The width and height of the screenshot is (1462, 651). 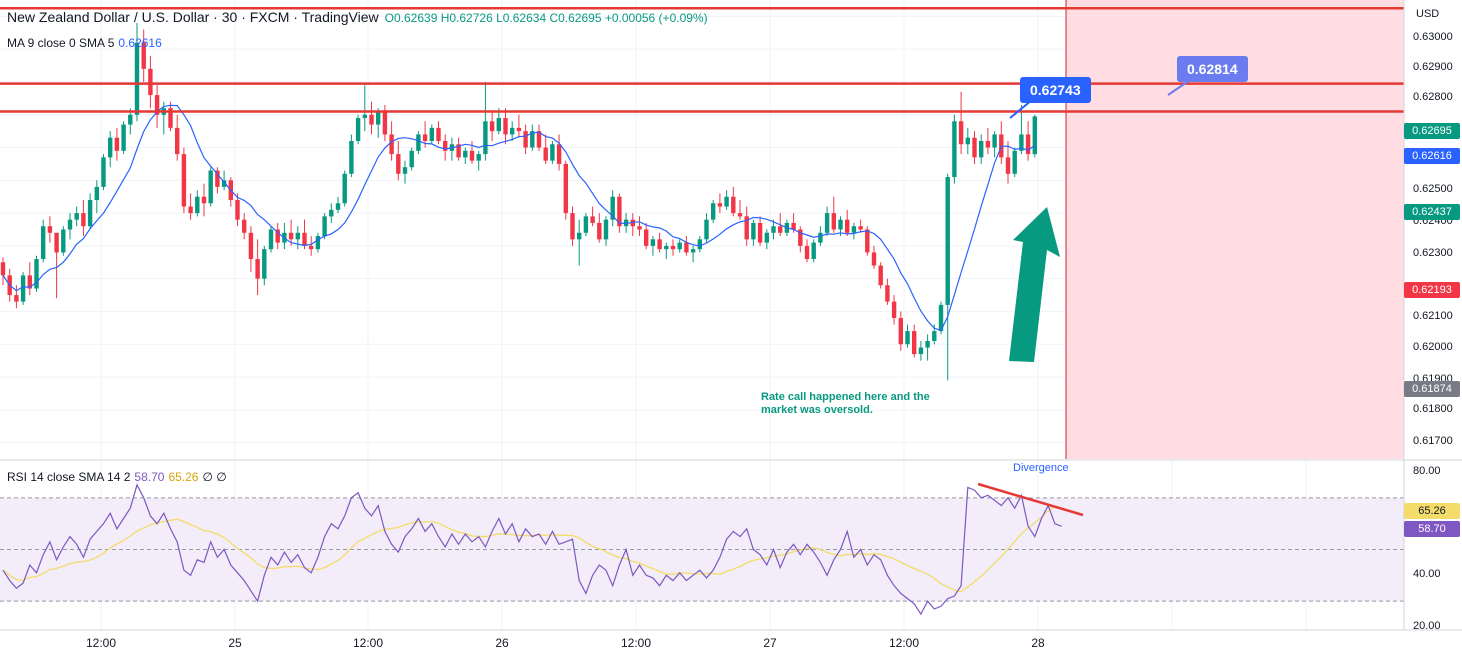 What do you see at coordinates (1038, 643) in the screenshot?
I see `time-tick-label: 28` at bounding box center [1038, 643].